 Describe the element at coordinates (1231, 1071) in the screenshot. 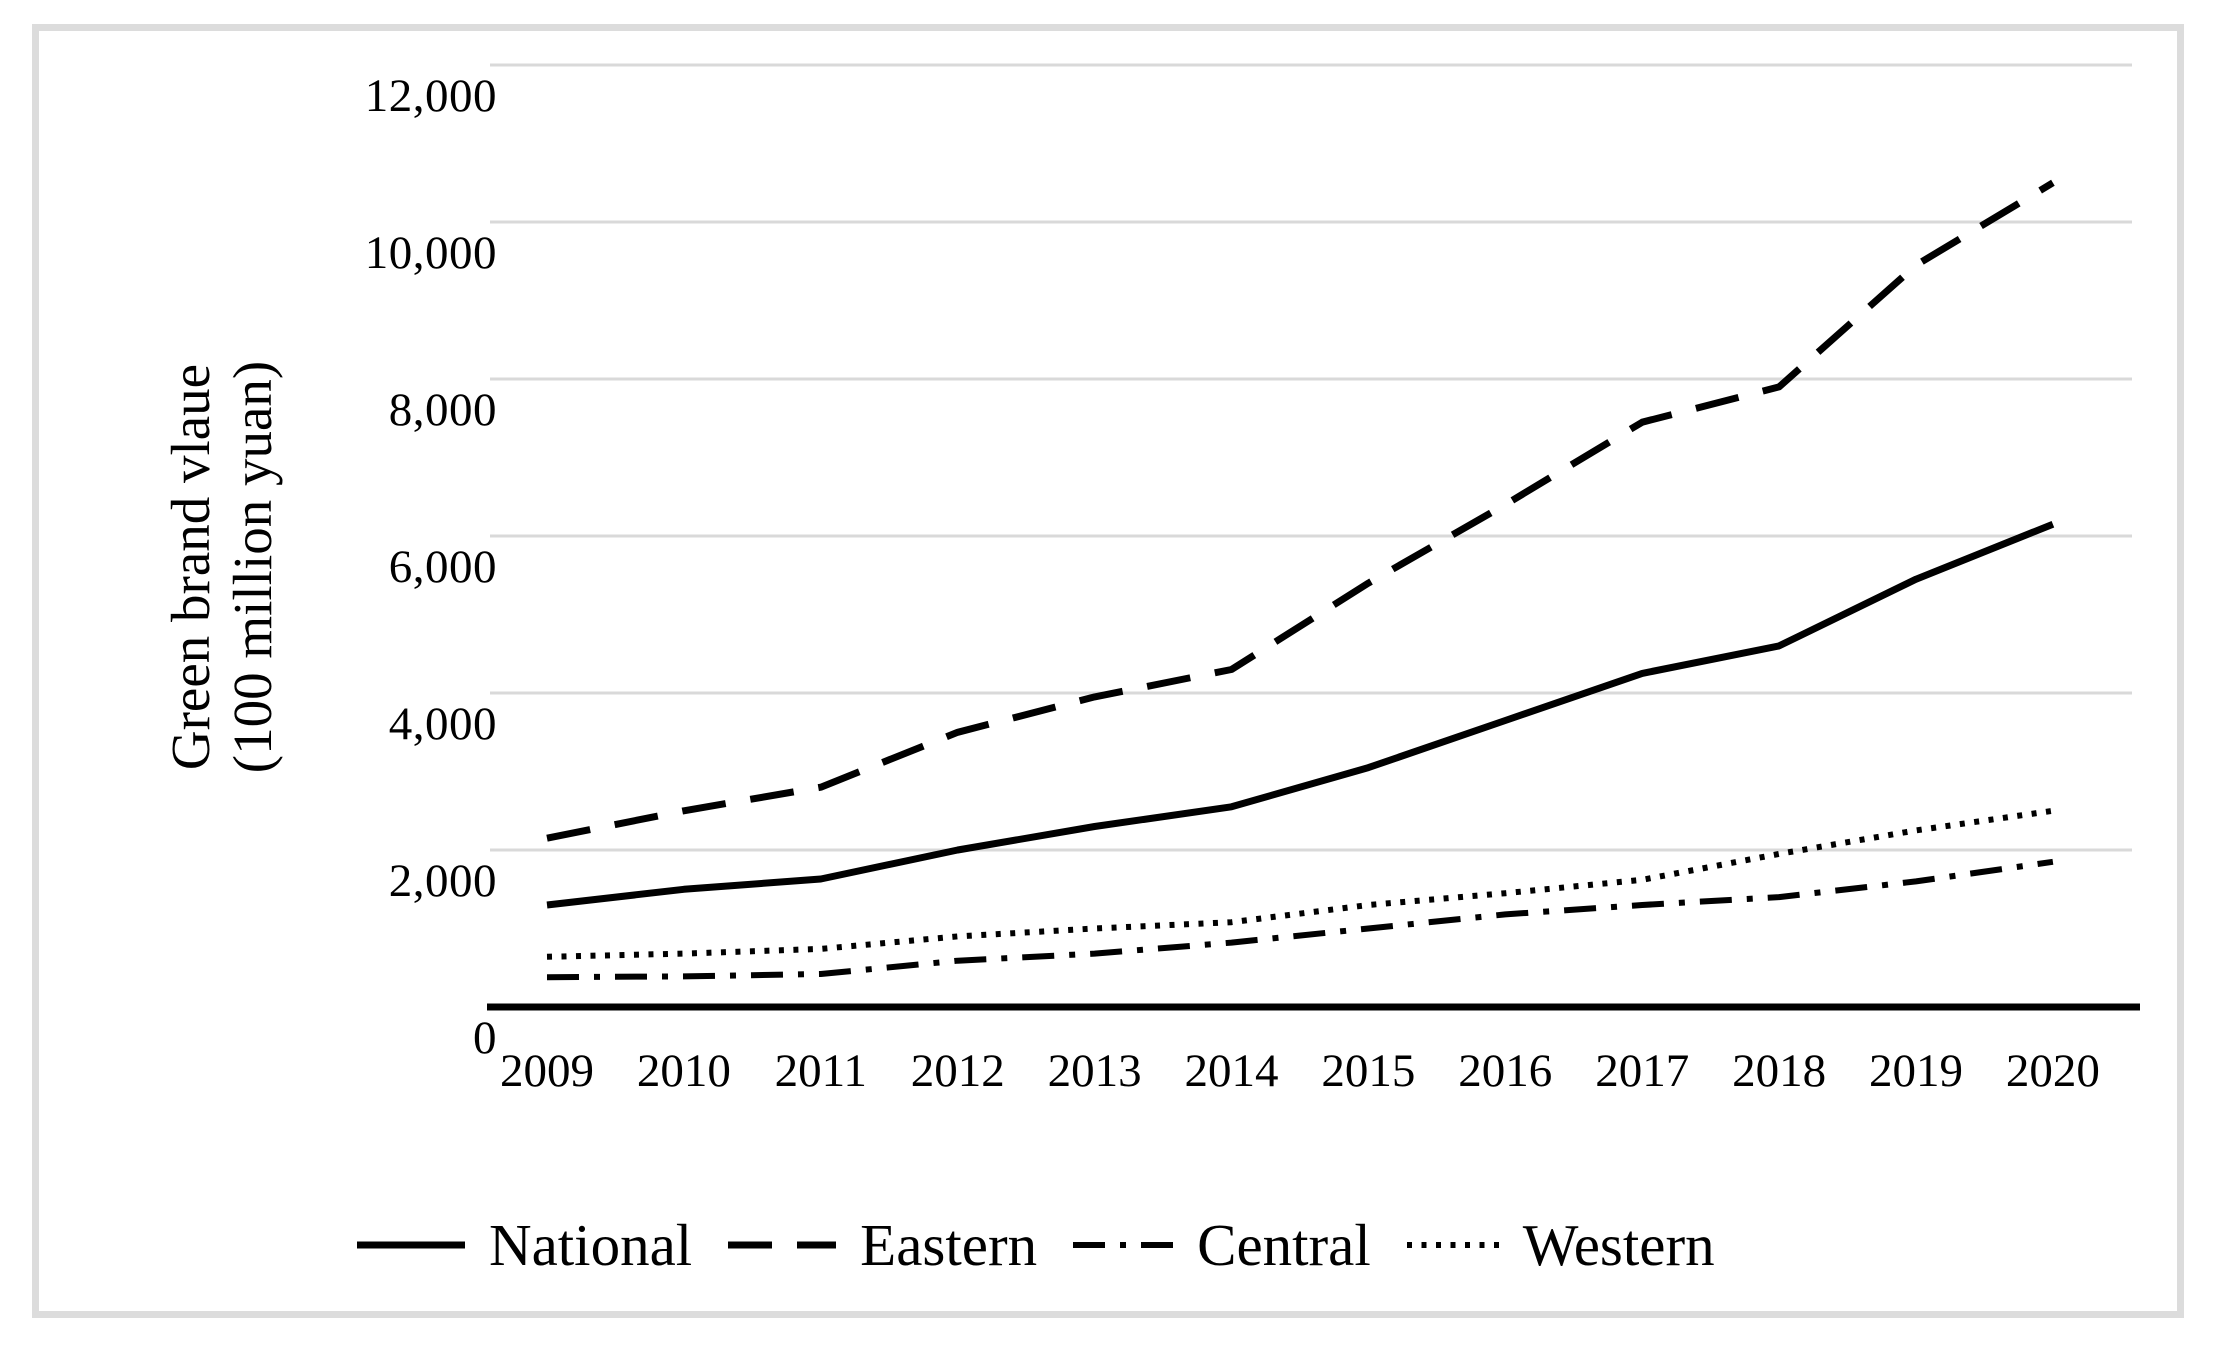

I see `x-tick-label: 2014` at that location.